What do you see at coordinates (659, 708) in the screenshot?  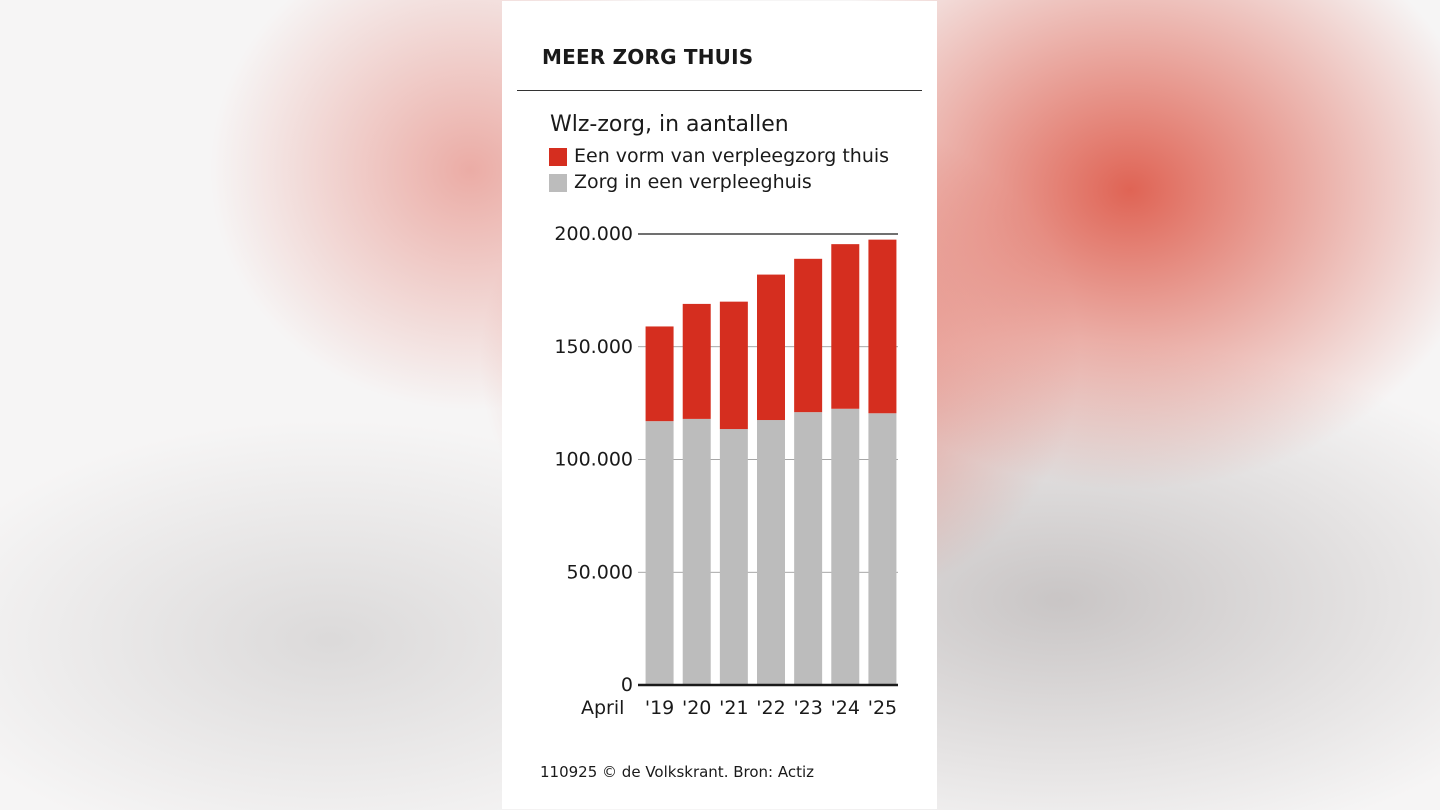 I see `x-tick-label: '19` at bounding box center [659, 708].